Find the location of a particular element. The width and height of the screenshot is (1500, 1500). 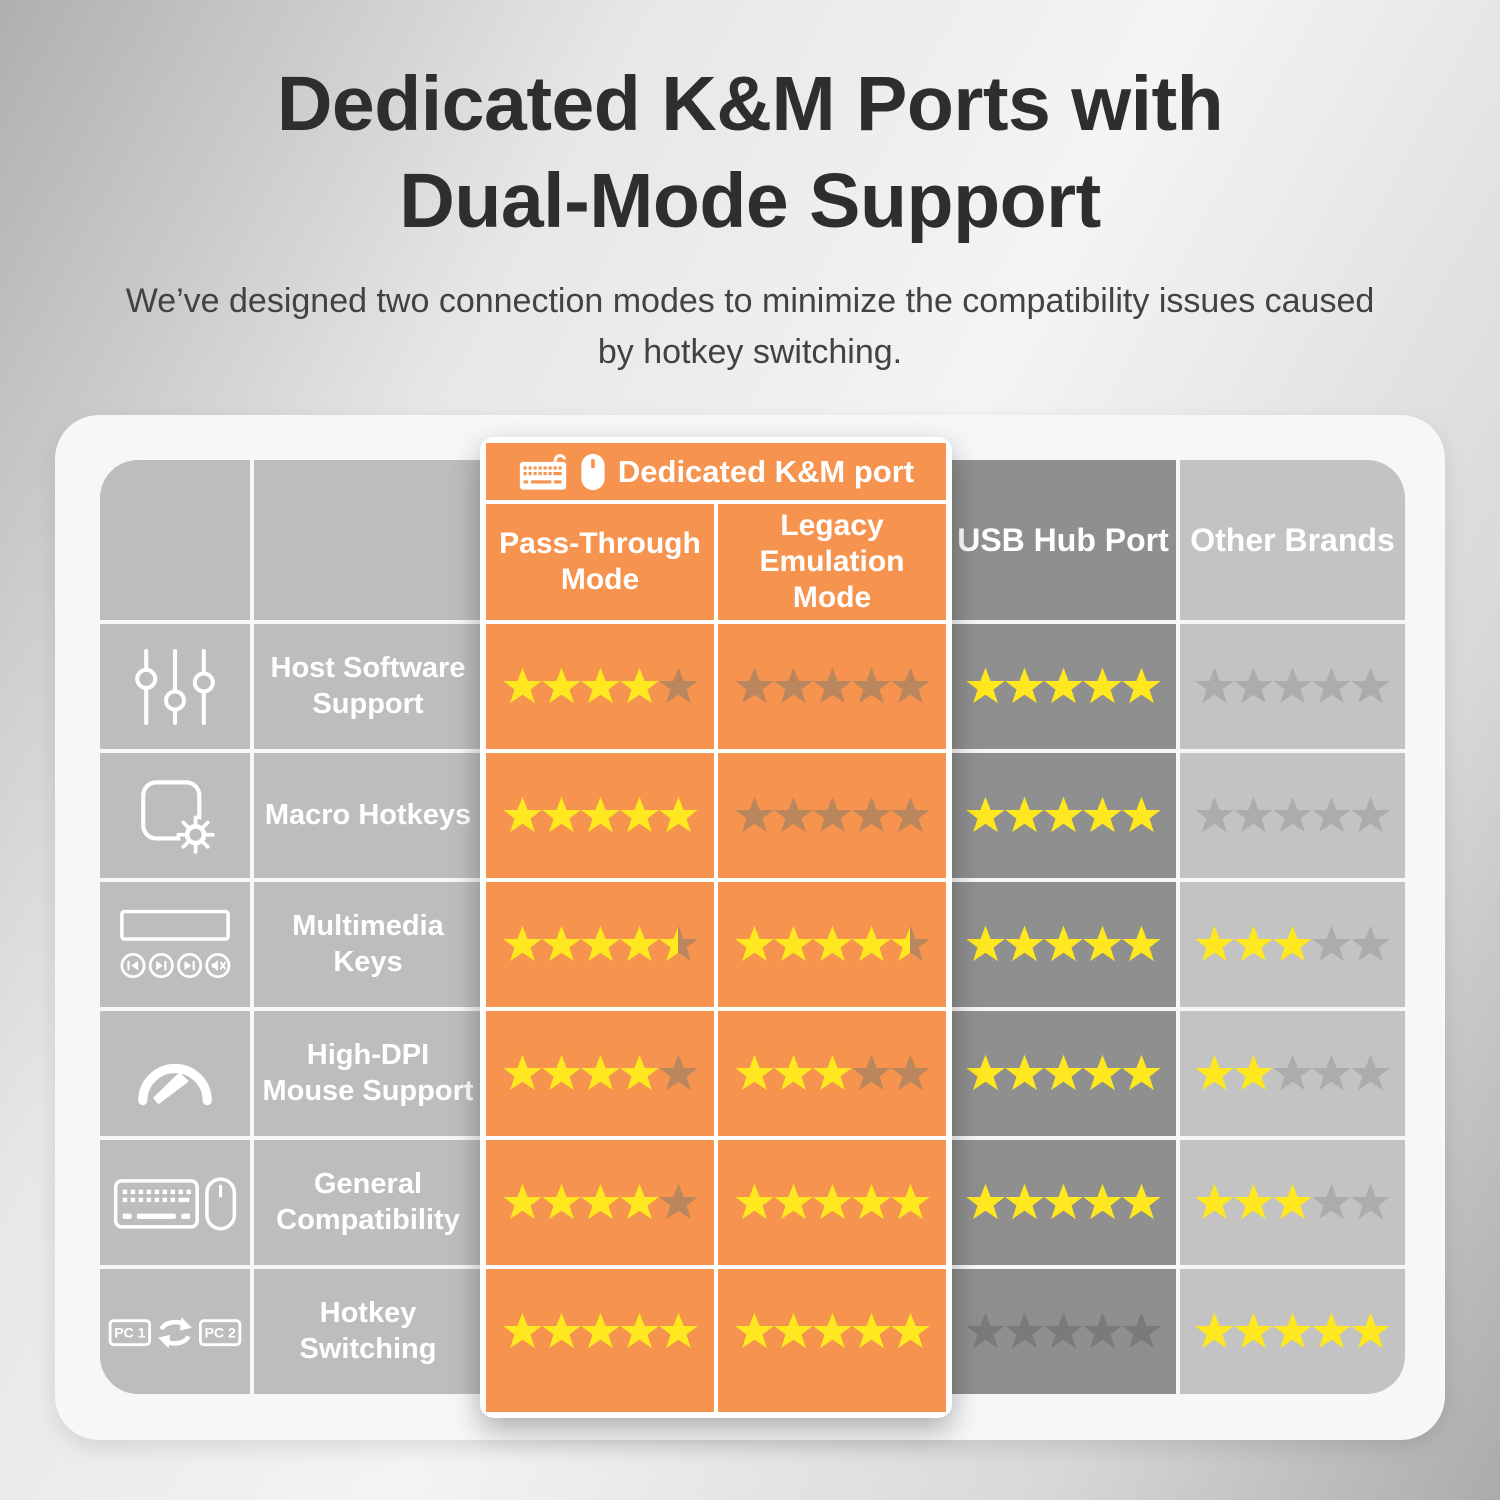

page-title-line1: Dedicated K&M Ports with is located at coordinates (750, 104).